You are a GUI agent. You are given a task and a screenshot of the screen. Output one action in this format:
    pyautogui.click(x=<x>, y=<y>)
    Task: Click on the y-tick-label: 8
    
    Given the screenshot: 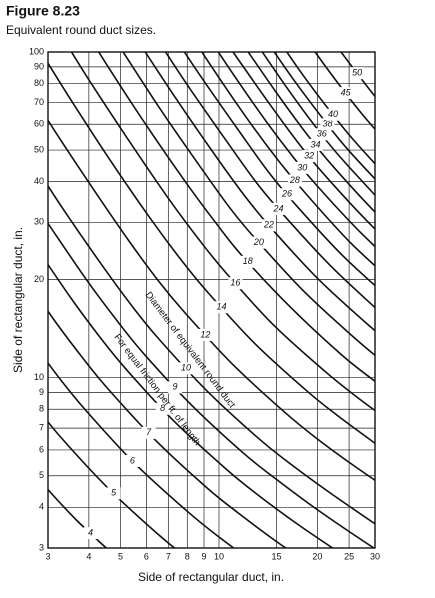 What is the action you would take?
    pyautogui.click(x=41, y=409)
    